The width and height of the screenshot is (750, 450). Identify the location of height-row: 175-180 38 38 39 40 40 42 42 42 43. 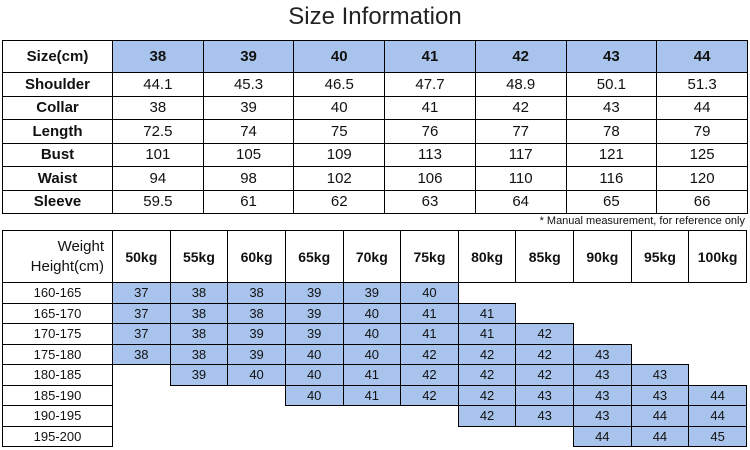
(374, 354).